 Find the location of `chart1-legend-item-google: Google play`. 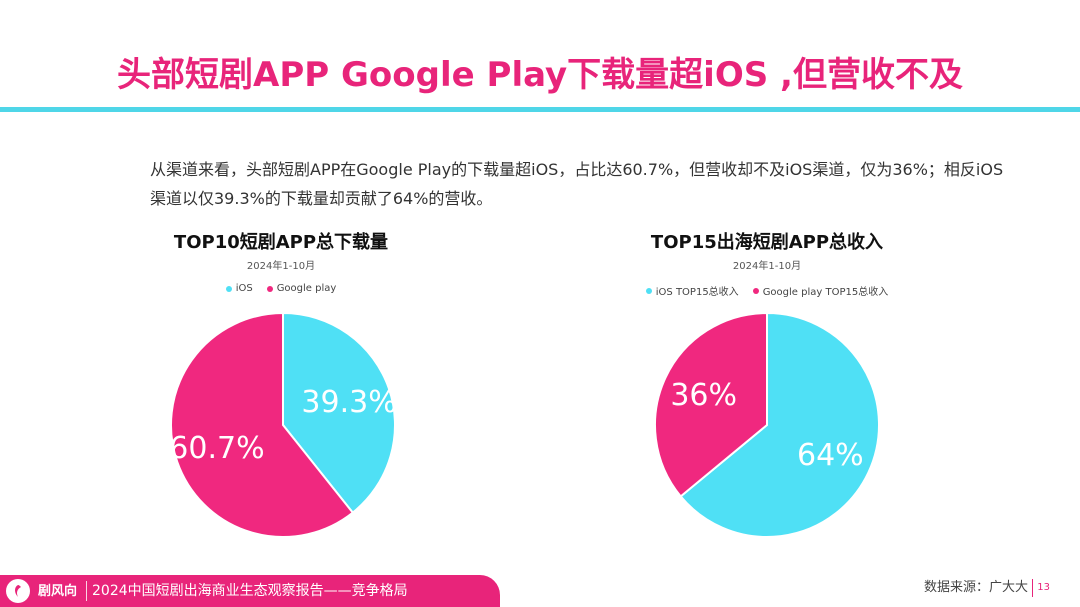

chart1-legend-item-google: Google play is located at coordinates (301, 288).